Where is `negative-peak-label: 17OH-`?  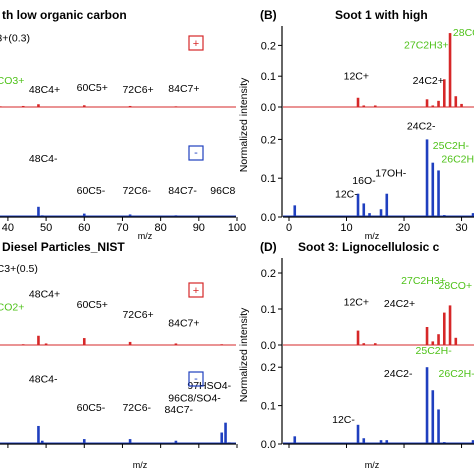
negative-peak-label: 17OH- is located at coordinates (390, 173).